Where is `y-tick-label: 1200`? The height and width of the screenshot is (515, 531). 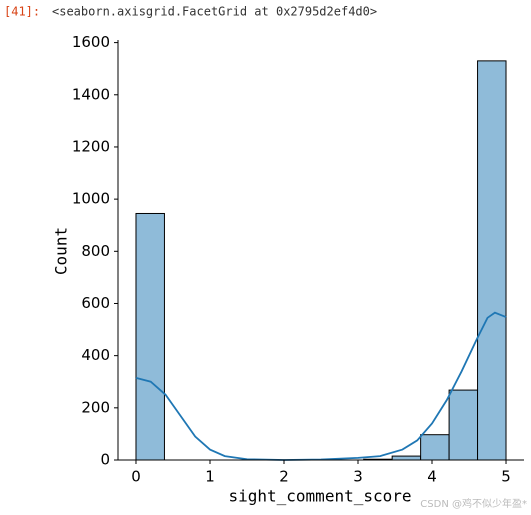 y-tick-label: 1200 is located at coordinates (91, 146).